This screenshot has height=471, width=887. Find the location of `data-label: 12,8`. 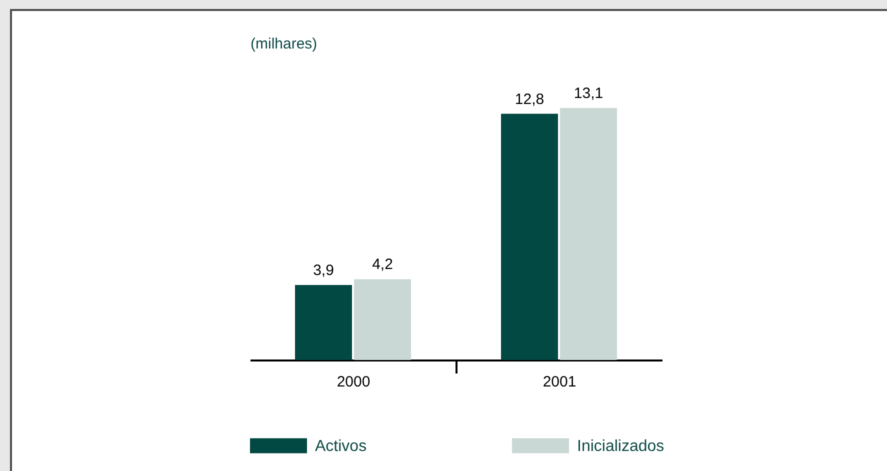

data-label: 12,8 is located at coordinates (529, 99).